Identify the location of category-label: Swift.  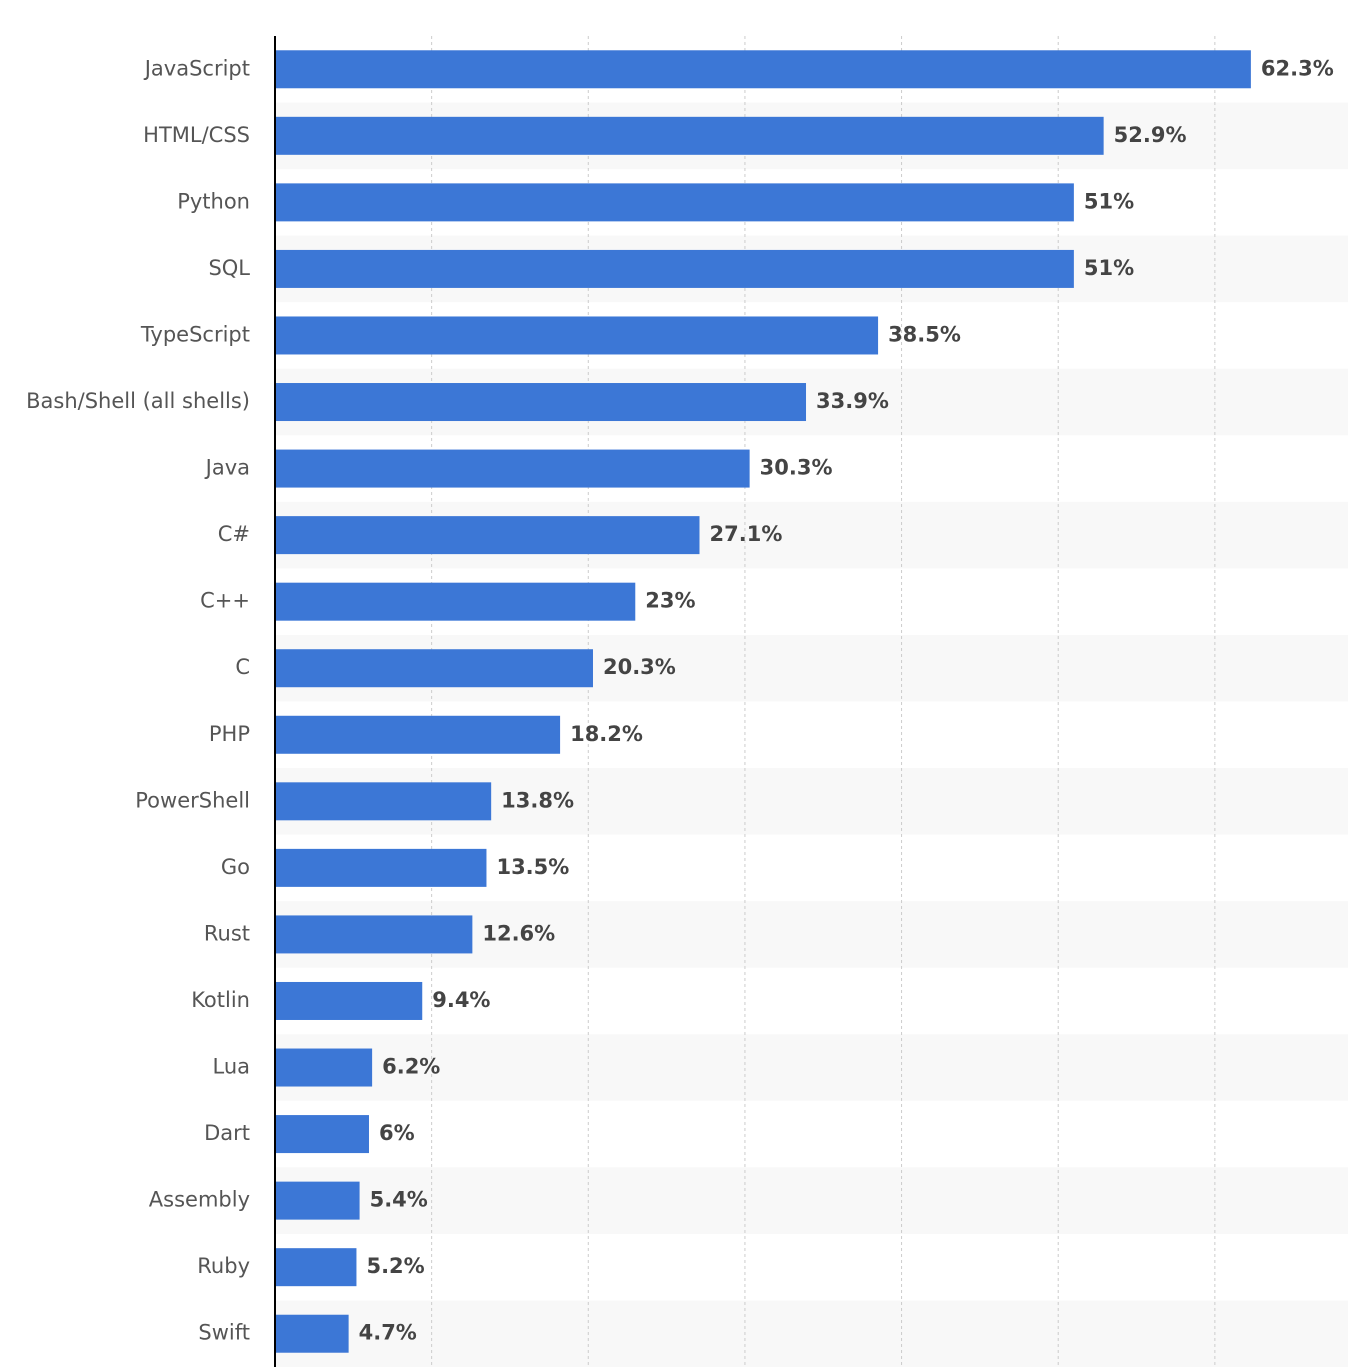
(224, 1333).